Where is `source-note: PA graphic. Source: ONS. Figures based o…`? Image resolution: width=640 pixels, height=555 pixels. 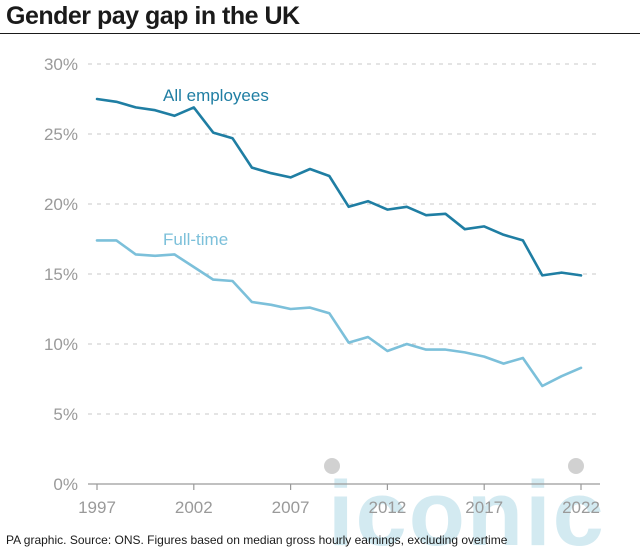 source-note: PA graphic. Source: ONS. Figures based o… is located at coordinates (257, 540).